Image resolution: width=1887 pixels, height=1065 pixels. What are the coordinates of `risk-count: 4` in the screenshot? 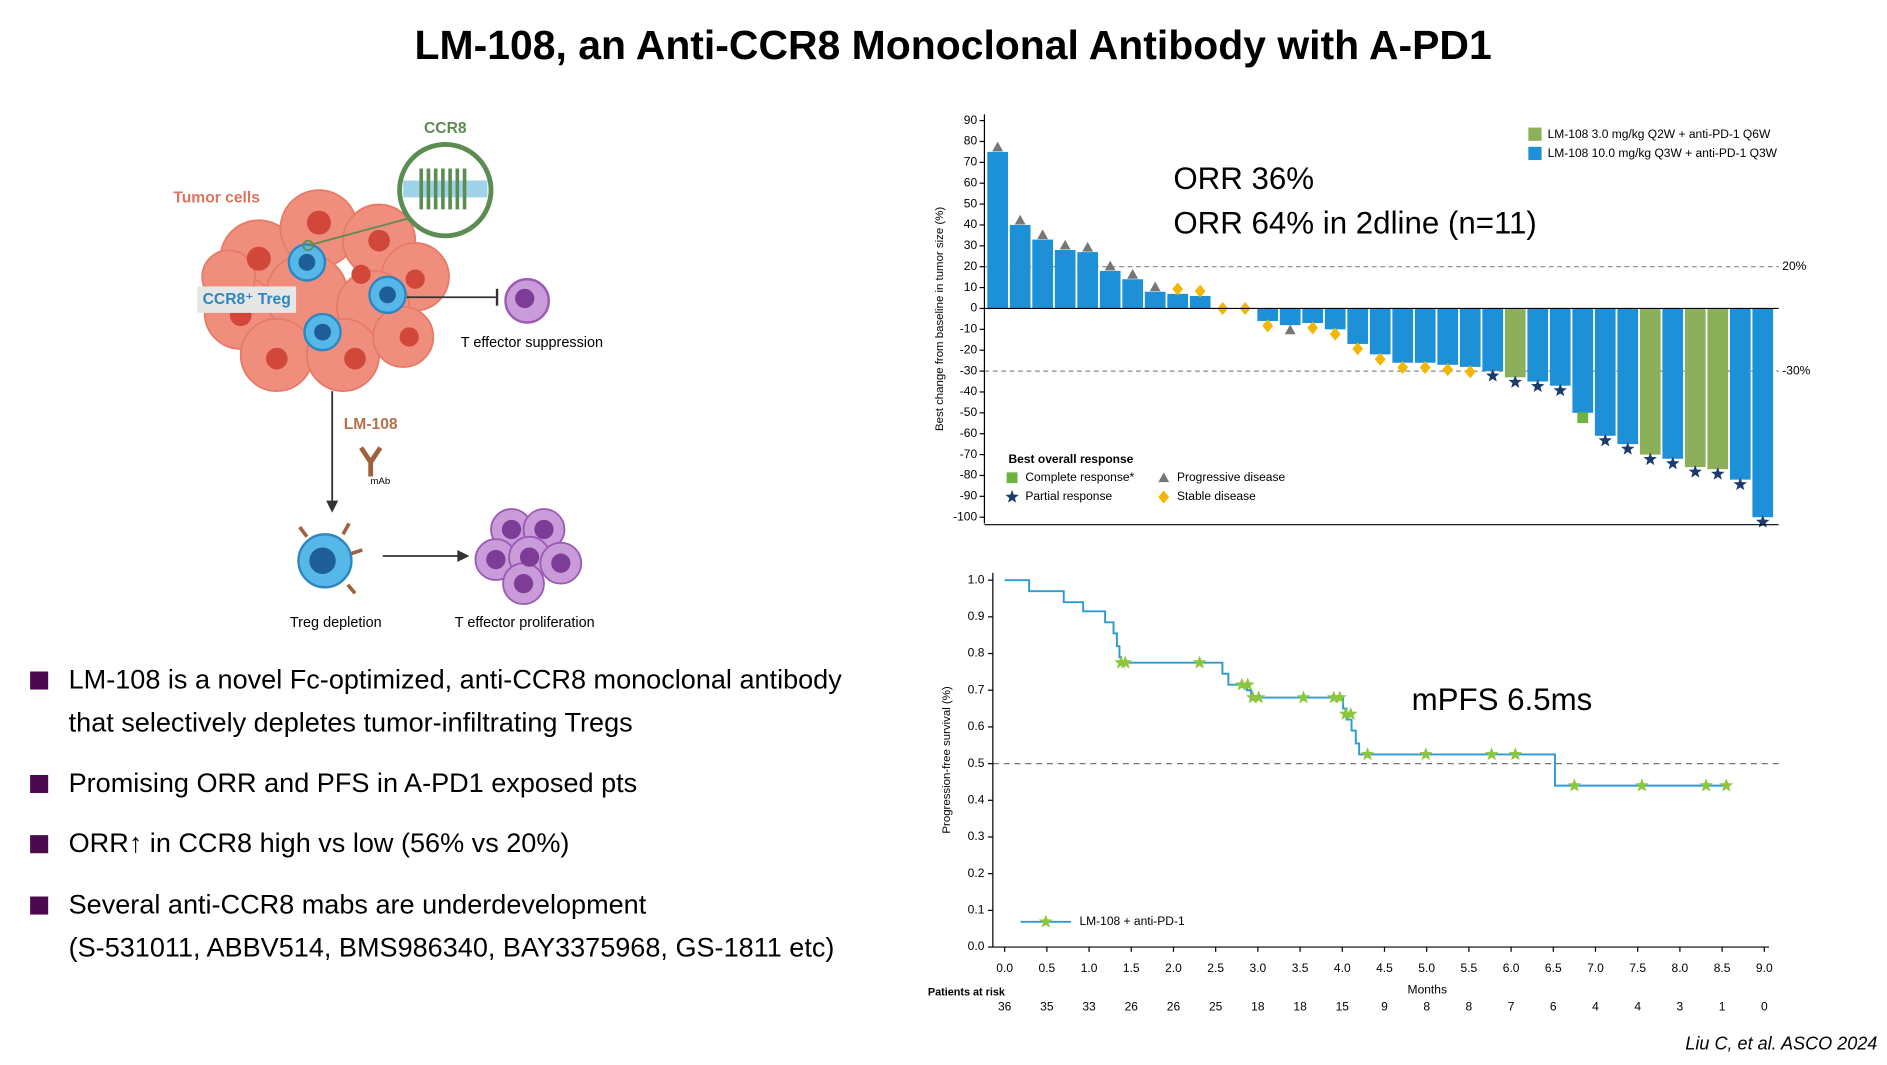 It's located at (1637, 1006).